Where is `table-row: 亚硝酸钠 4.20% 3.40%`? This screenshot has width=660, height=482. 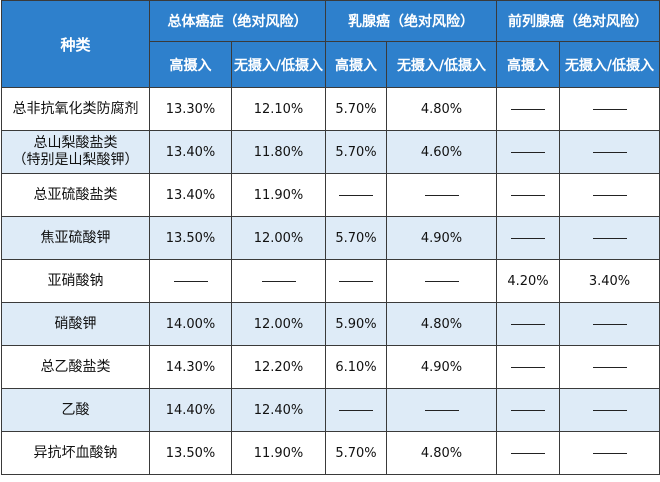
table-row: 亚硝酸钠 4.20% 3.40% is located at coordinates (330, 281).